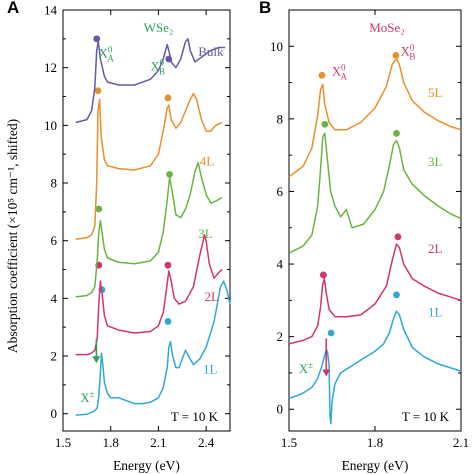  Describe the element at coordinates (387, 27) in the screenshot. I see `panel-title: MoSe₂` at that location.